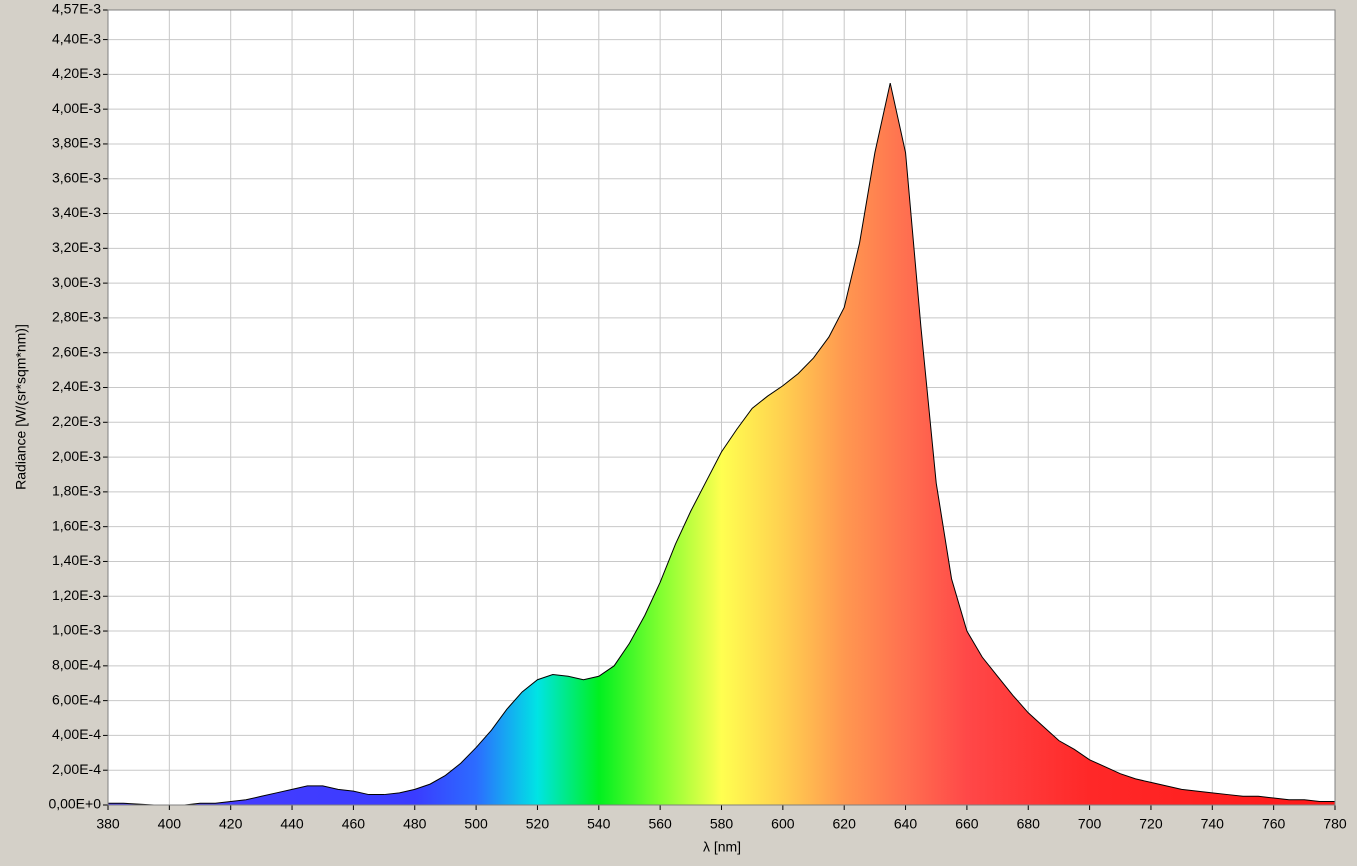 This screenshot has height=866, width=1357. I want to click on x-tick-label: 560, so click(660, 824).